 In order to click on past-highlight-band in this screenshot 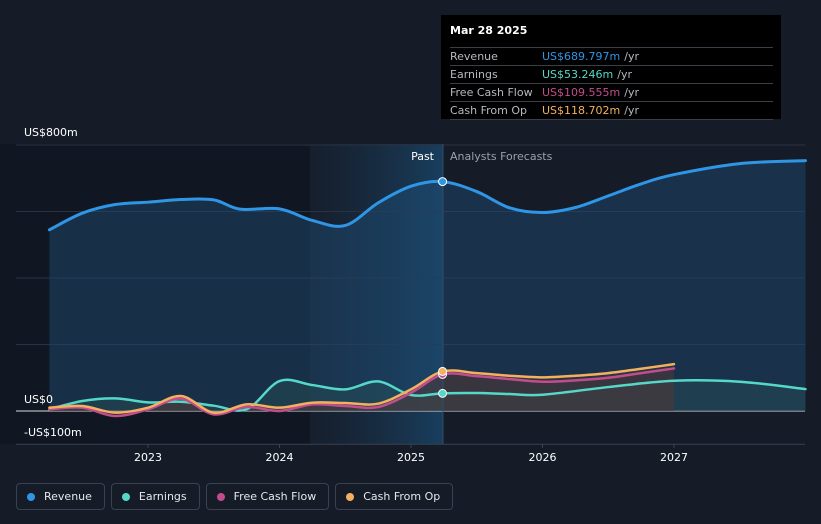, I will do `click(376, 294)`.